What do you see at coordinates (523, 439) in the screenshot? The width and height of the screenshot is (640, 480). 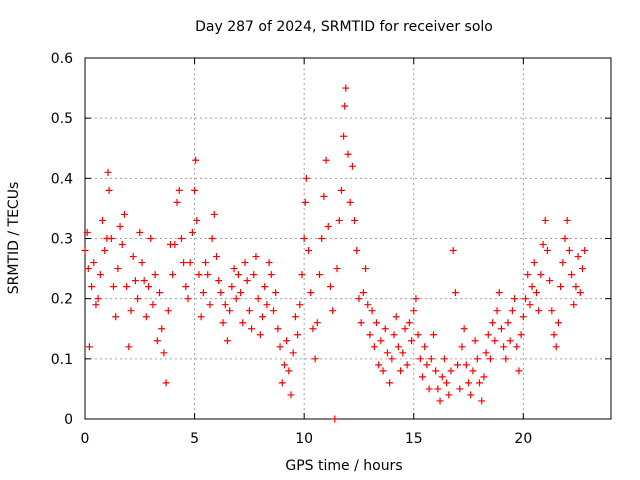 I see `x-tick-label: 20` at bounding box center [523, 439].